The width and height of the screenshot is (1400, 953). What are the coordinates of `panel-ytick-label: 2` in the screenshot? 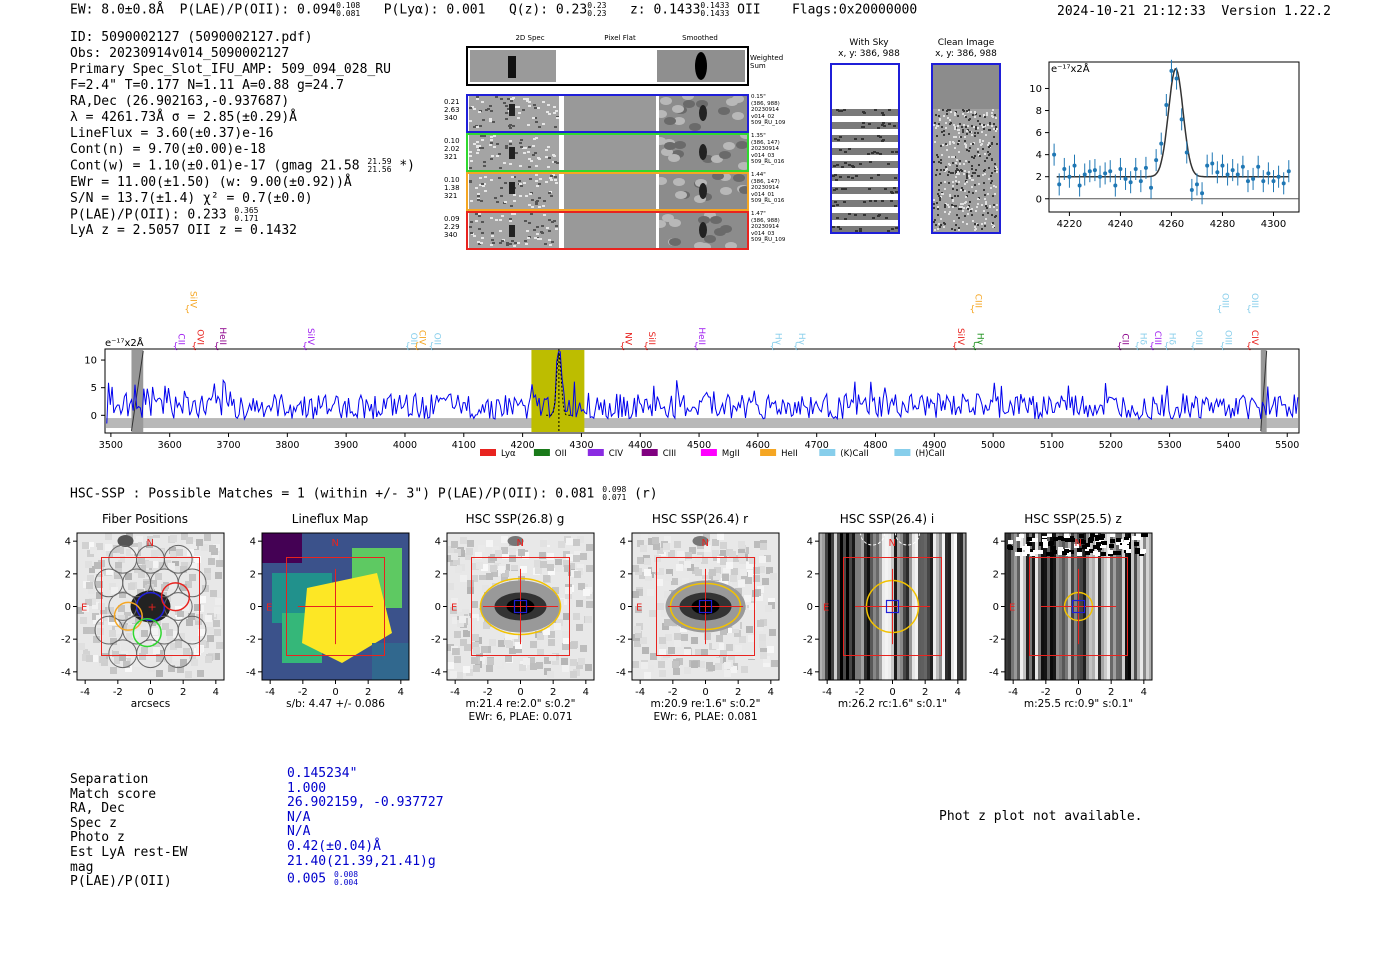 It's located at (810, 574).